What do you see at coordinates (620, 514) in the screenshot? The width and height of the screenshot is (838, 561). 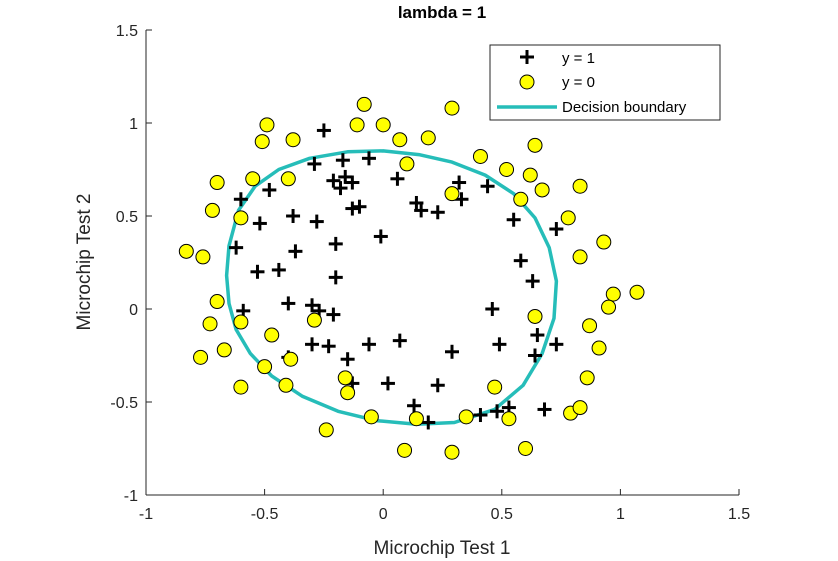 I see `x-tick-label-4: 1` at bounding box center [620, 514].